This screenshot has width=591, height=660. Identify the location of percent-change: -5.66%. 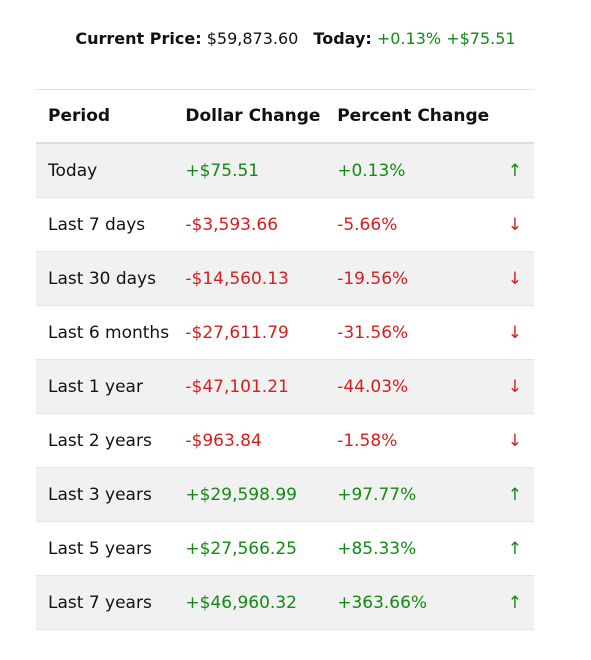
(410, 224).